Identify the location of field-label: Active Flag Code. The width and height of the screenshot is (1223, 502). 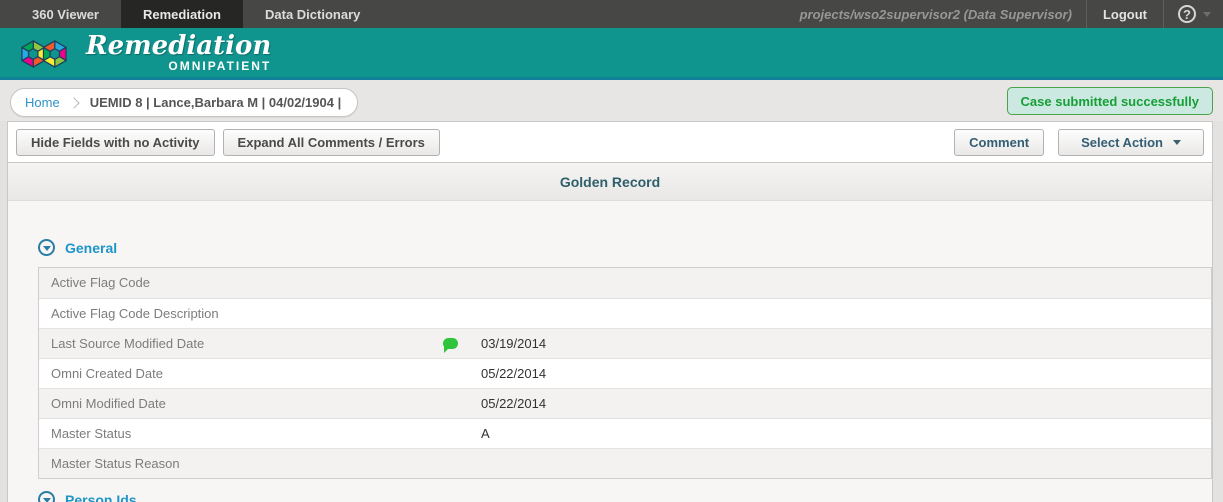
(100, 282).